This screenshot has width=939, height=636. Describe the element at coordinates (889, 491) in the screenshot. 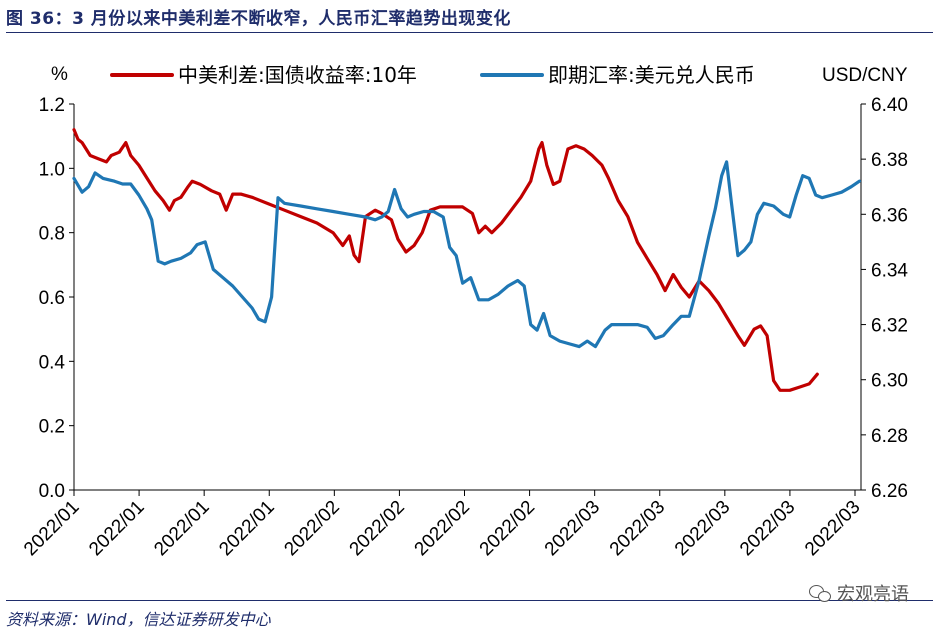

I see `right-tick-label: 6.26` at that location.